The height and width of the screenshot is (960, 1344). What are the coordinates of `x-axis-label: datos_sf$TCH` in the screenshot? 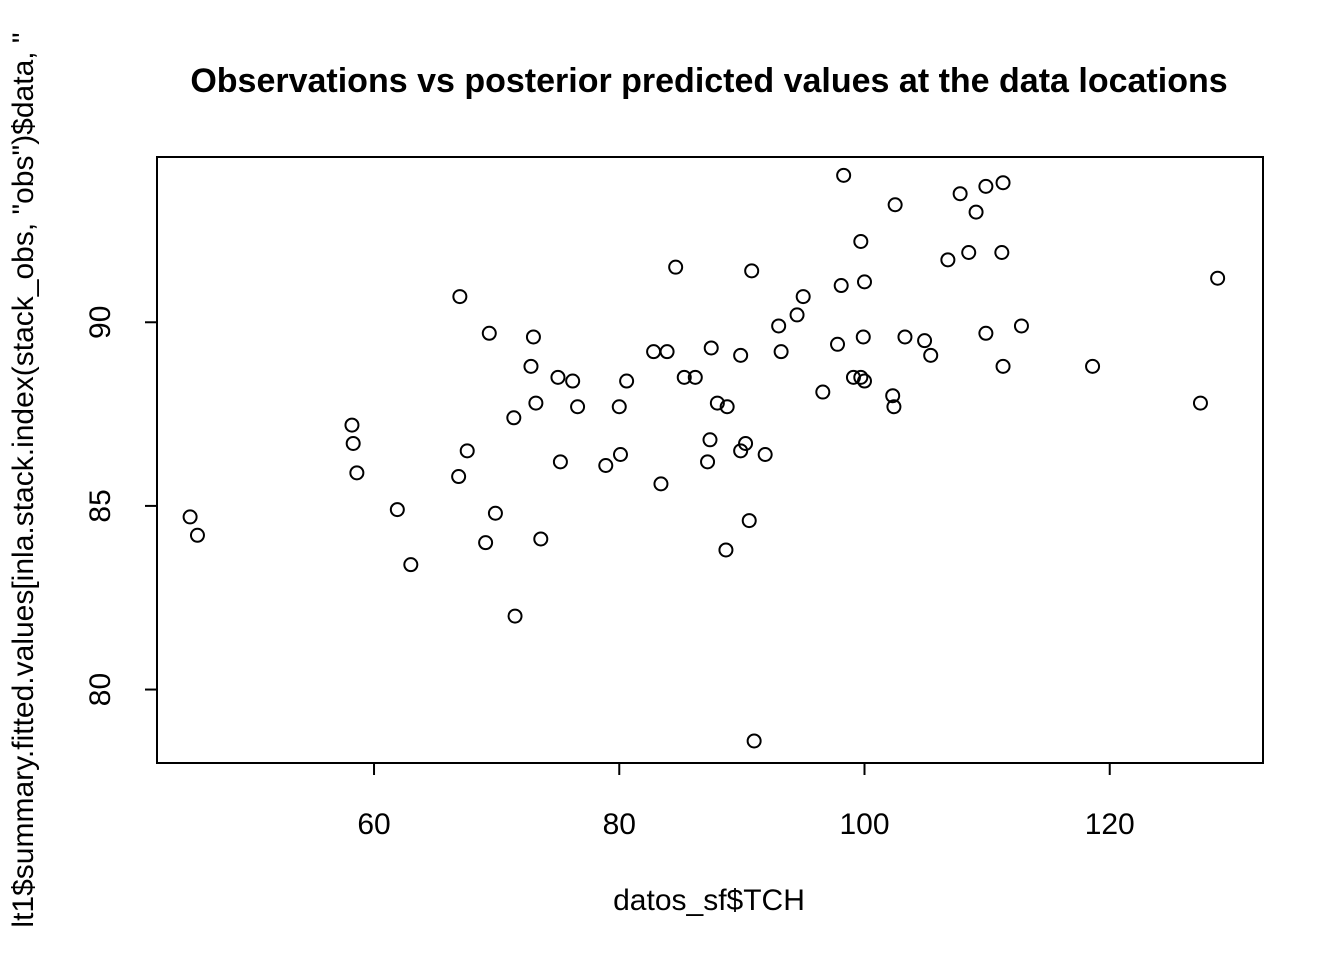 It's located at (709, 900).